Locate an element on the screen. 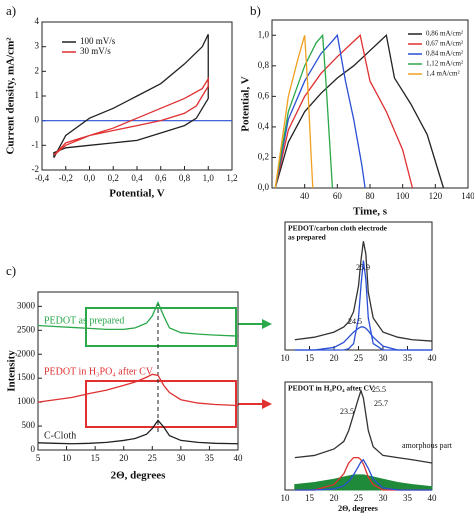 This screenshot has width=474, height=522. x-tick-label: 100 is located at coordinates (403, 196).